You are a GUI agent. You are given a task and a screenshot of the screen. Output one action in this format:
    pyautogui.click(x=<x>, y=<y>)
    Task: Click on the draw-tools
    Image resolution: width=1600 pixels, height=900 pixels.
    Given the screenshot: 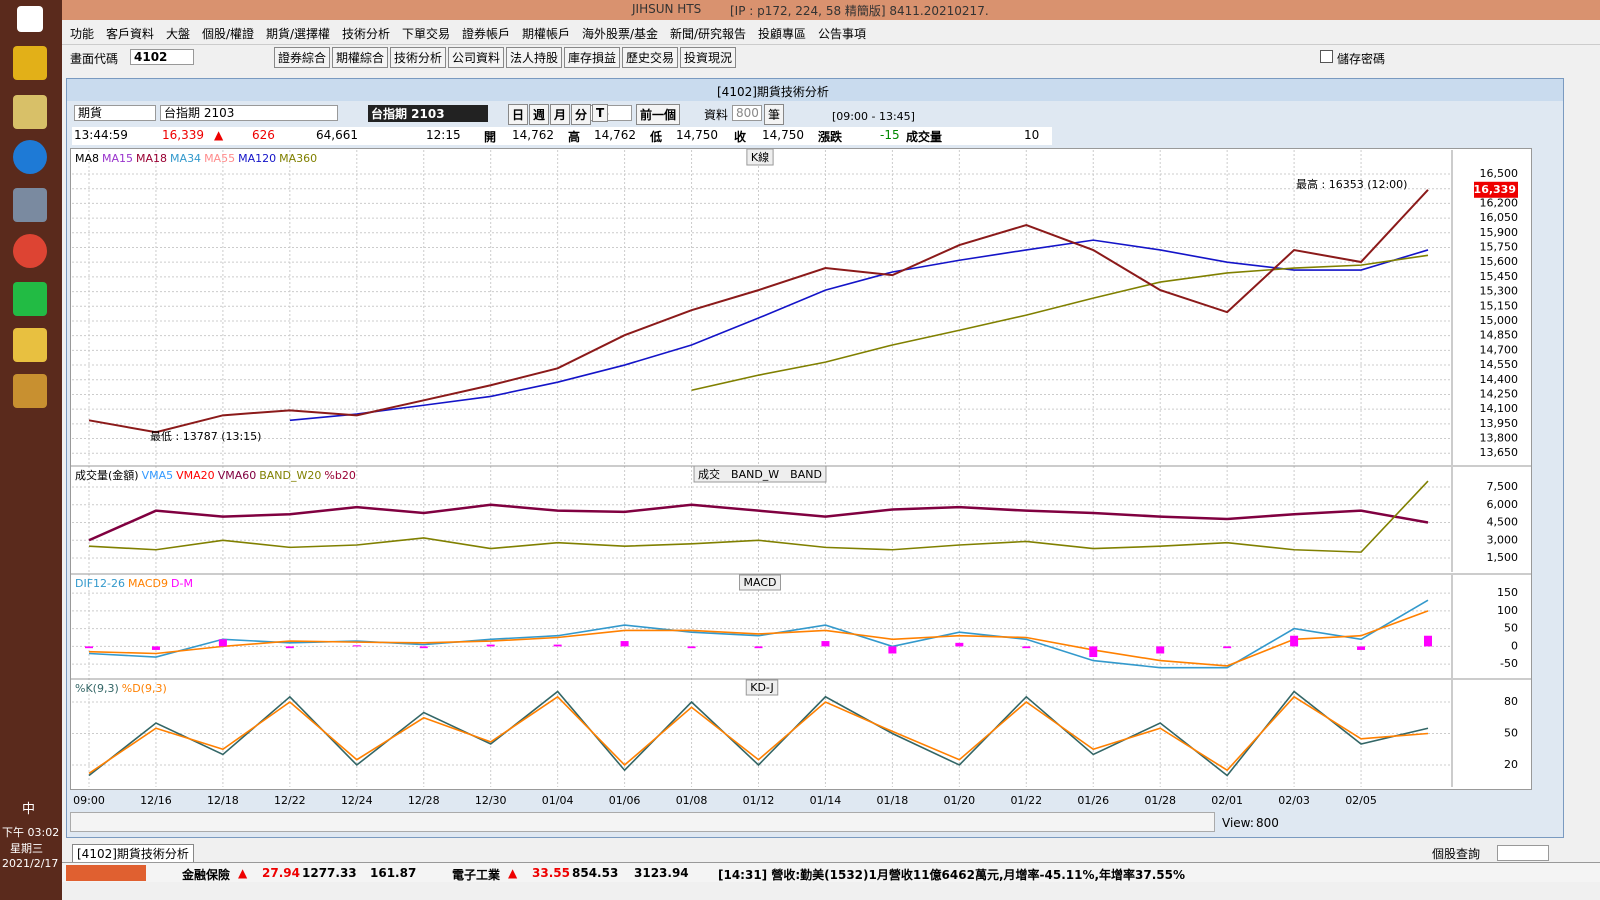 What is the action you would take?
    pyautogui.click(x=1547, y=378)
    